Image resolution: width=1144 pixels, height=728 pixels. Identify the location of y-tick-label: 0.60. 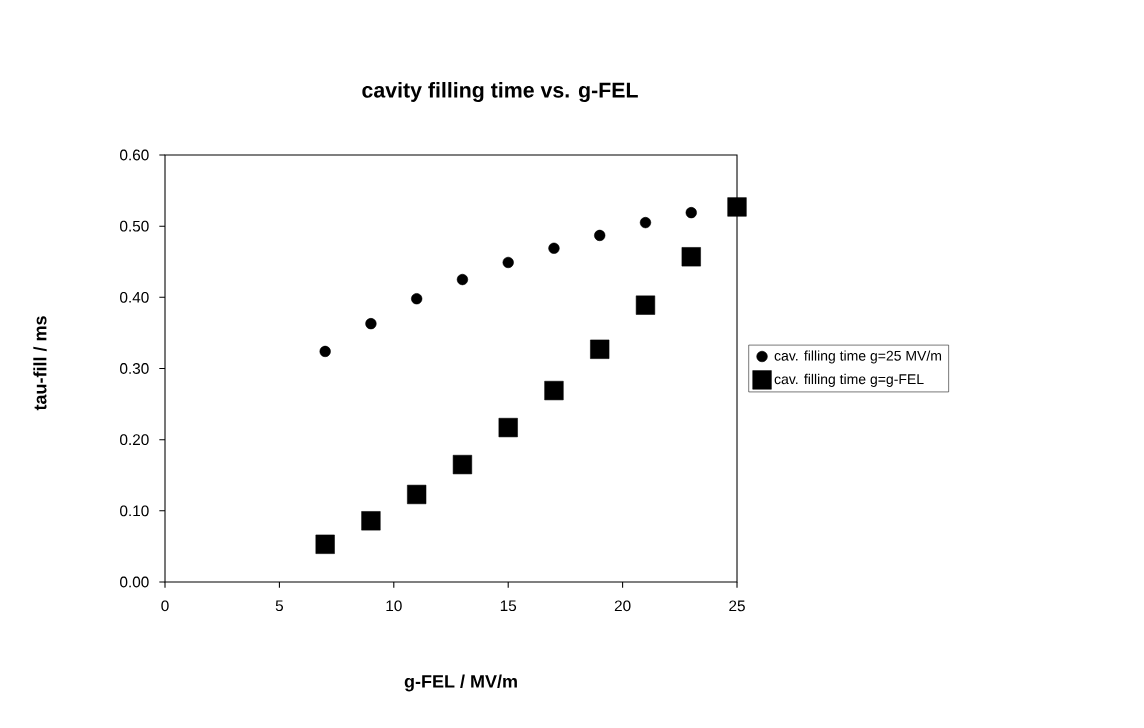
(134, 155).